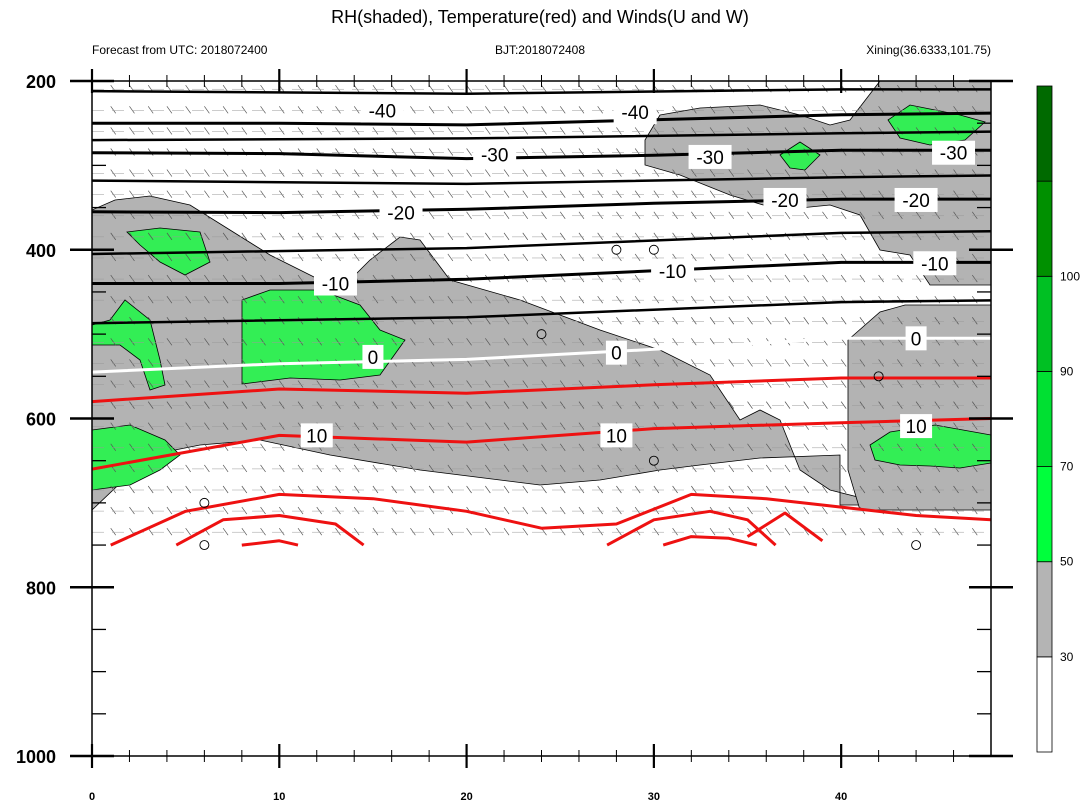 This screenshot has width=1087, height=806. Describe the element at coordinates (41, 82) in the screenshot. I see `y-tick-label: 200` at that location.